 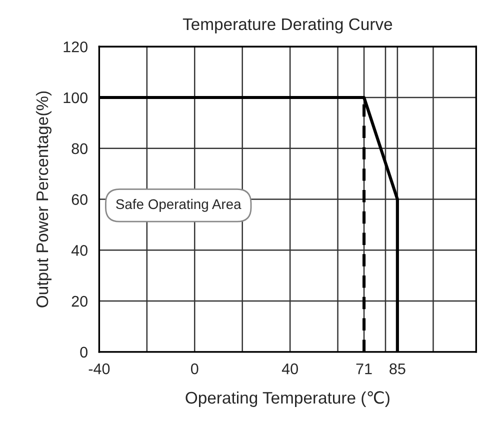 I want to click on x-axis-title: Operating Temperature (℃), so click(x=288, y=399).